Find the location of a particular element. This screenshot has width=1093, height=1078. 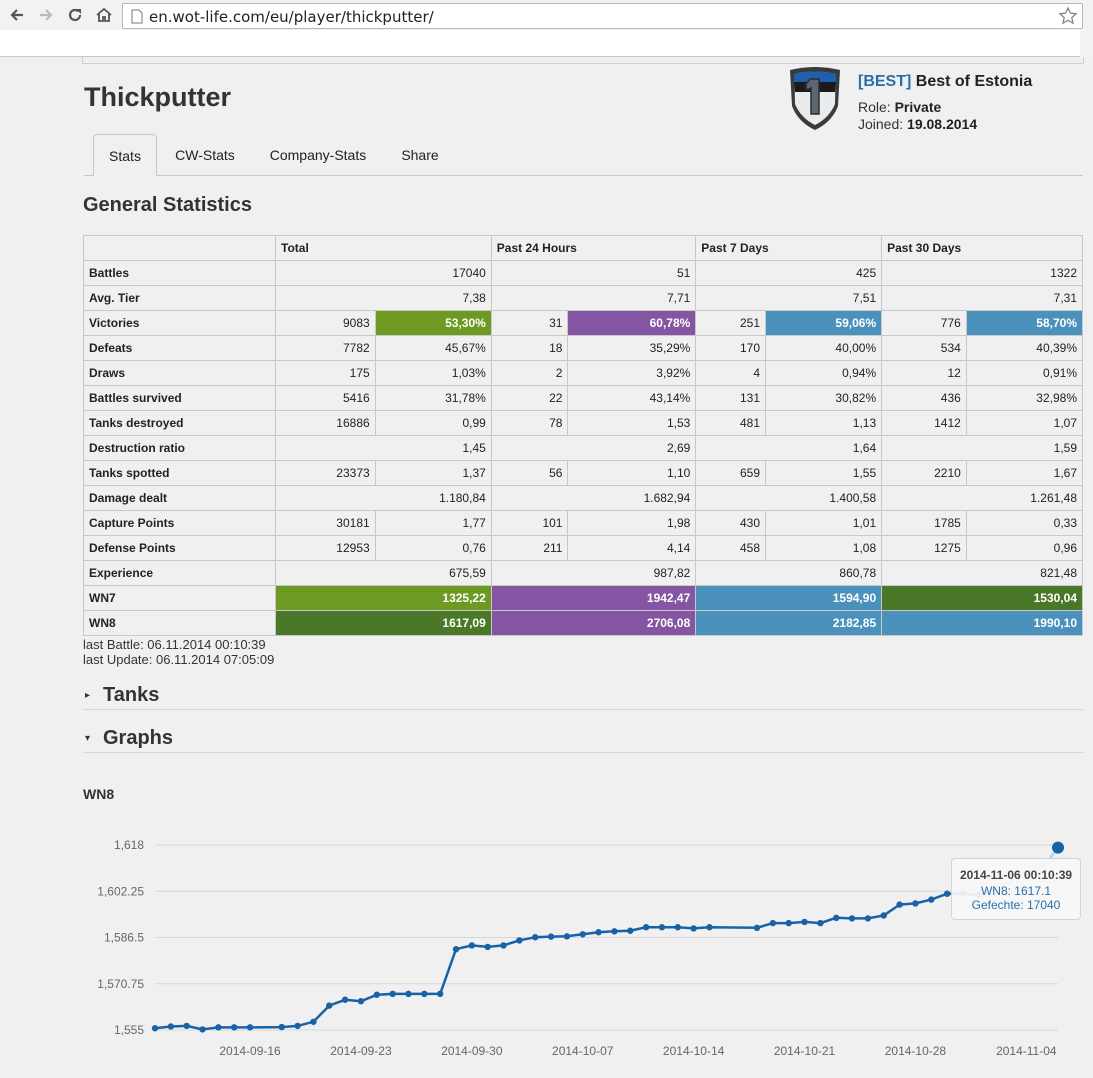

stat-value-cell: 1942,47 is located at coordinates (593, 598).